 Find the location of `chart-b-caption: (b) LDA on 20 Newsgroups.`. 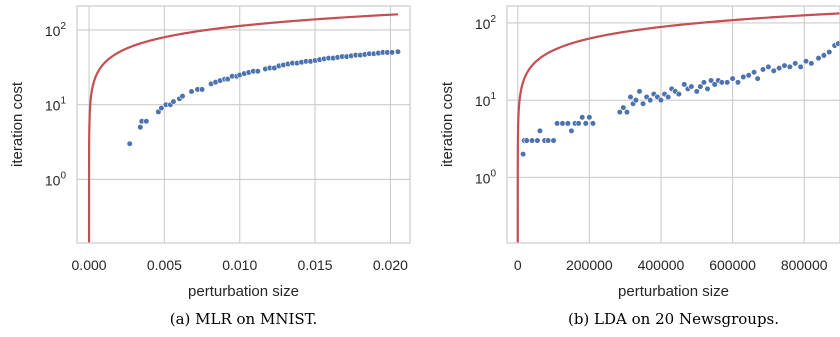

chart-b-caption: (b) LDA on 20 Newsgroups. is located at coordinates (673, 319).